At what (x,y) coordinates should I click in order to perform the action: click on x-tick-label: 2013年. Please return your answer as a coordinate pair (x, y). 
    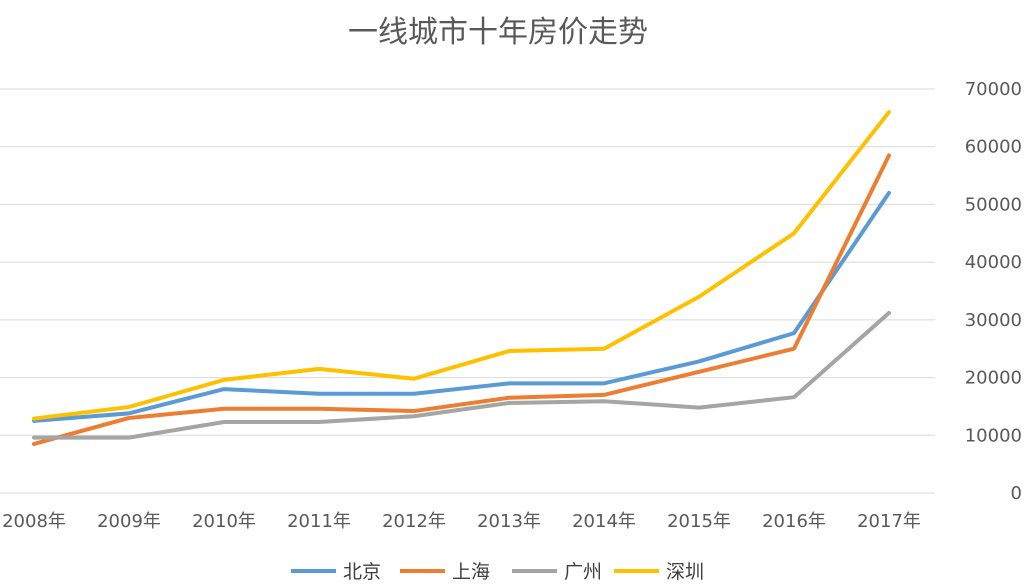
    Looking at the image, I should click on (509, 521).